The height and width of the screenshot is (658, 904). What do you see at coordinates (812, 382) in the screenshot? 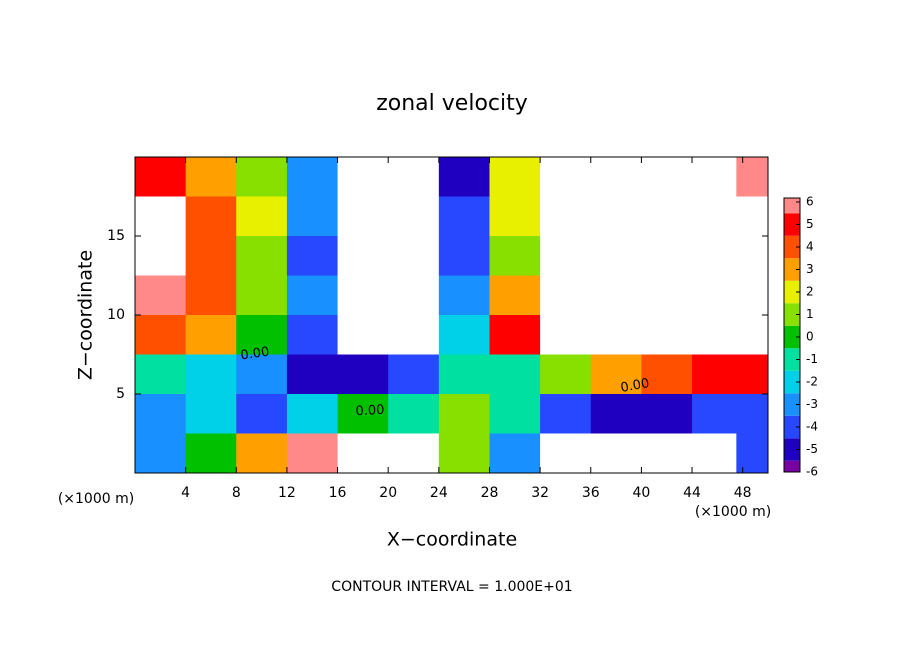
I see `colorbar-tick-label: -2` at bounding box center [812, 382].